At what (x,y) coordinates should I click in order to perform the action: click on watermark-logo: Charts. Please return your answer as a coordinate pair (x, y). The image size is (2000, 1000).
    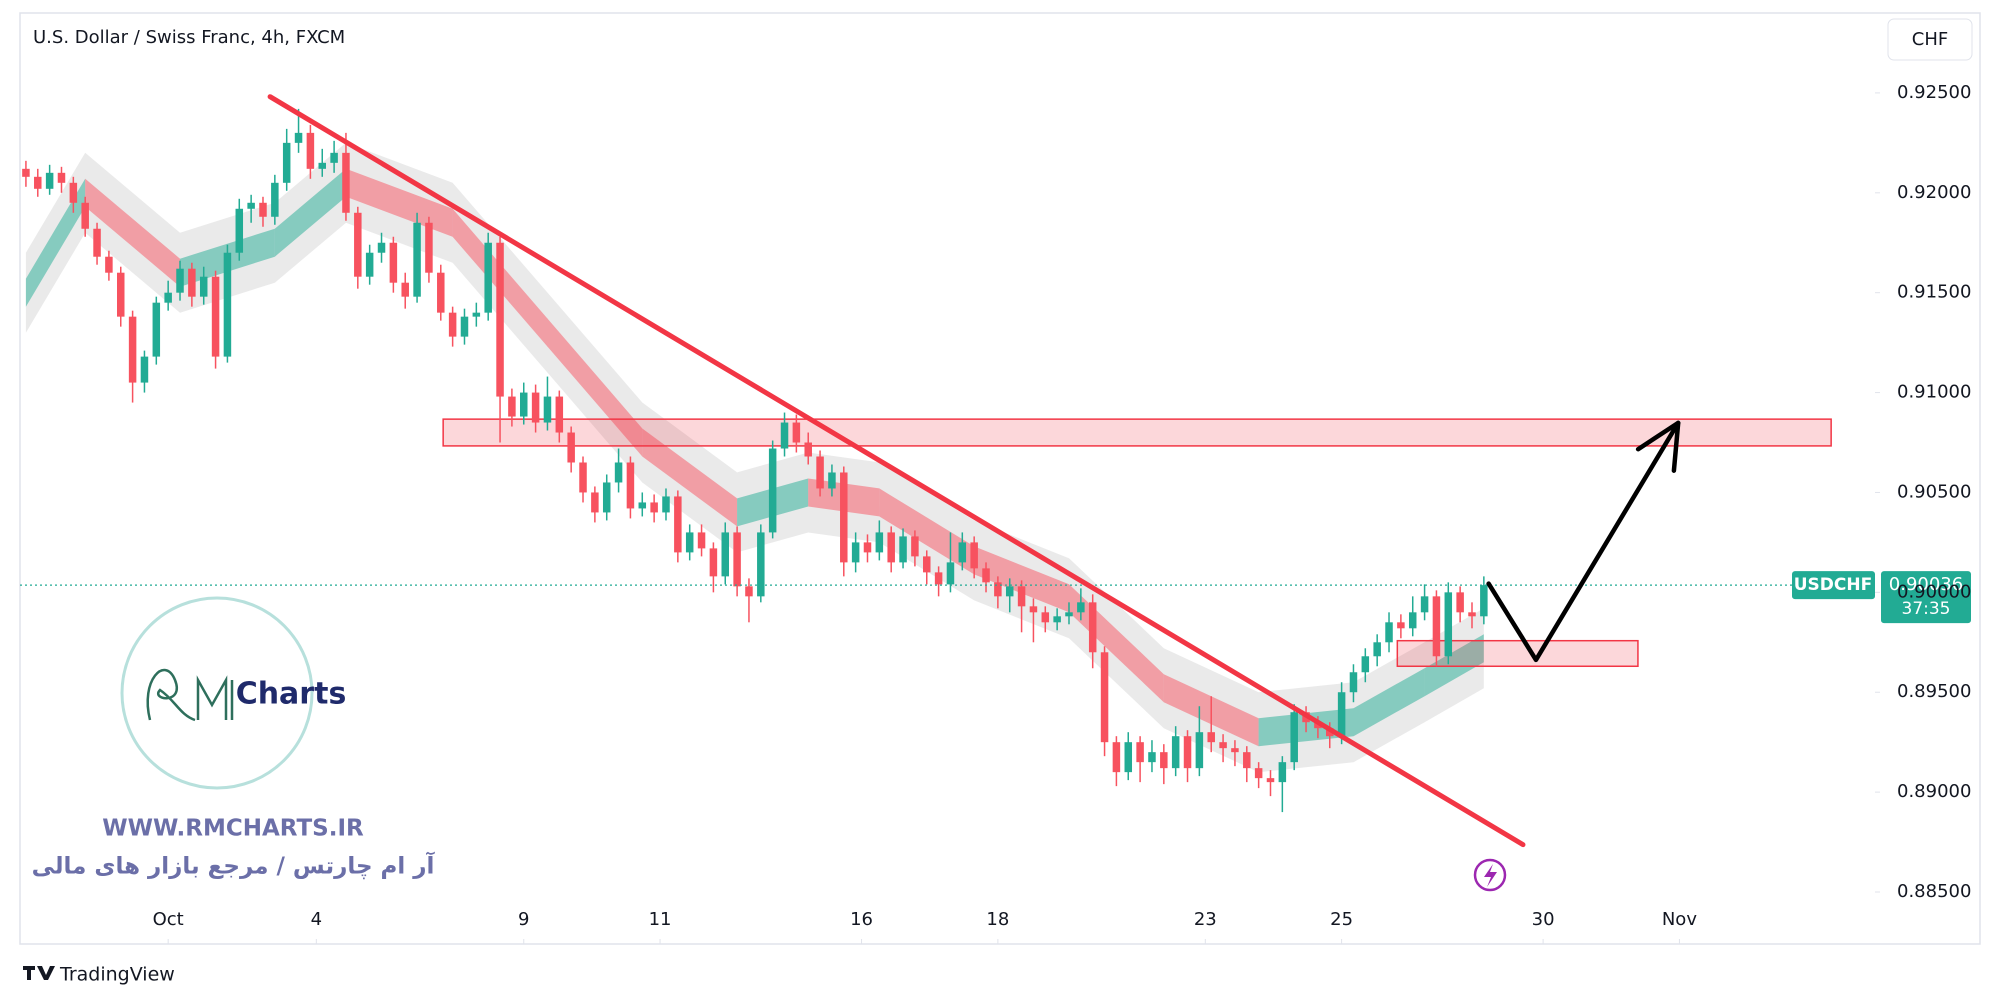
    Looking at the image, I should click on (233, 693).